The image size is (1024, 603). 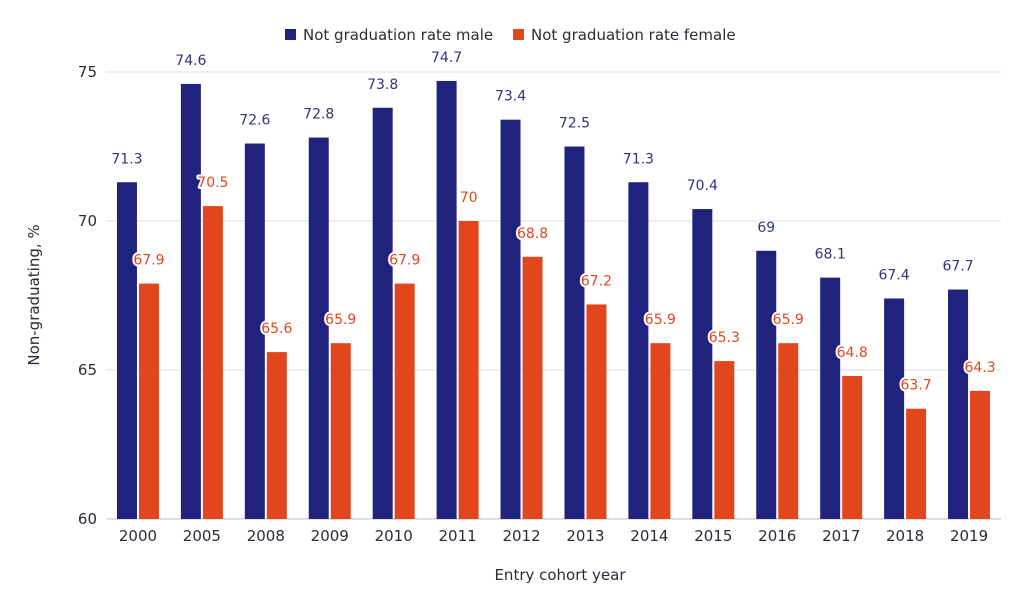 What do you see at coordinates (830, 255) in the screenshot?
I see `data-label-male: 68.1` at bounding box center [830, 255].